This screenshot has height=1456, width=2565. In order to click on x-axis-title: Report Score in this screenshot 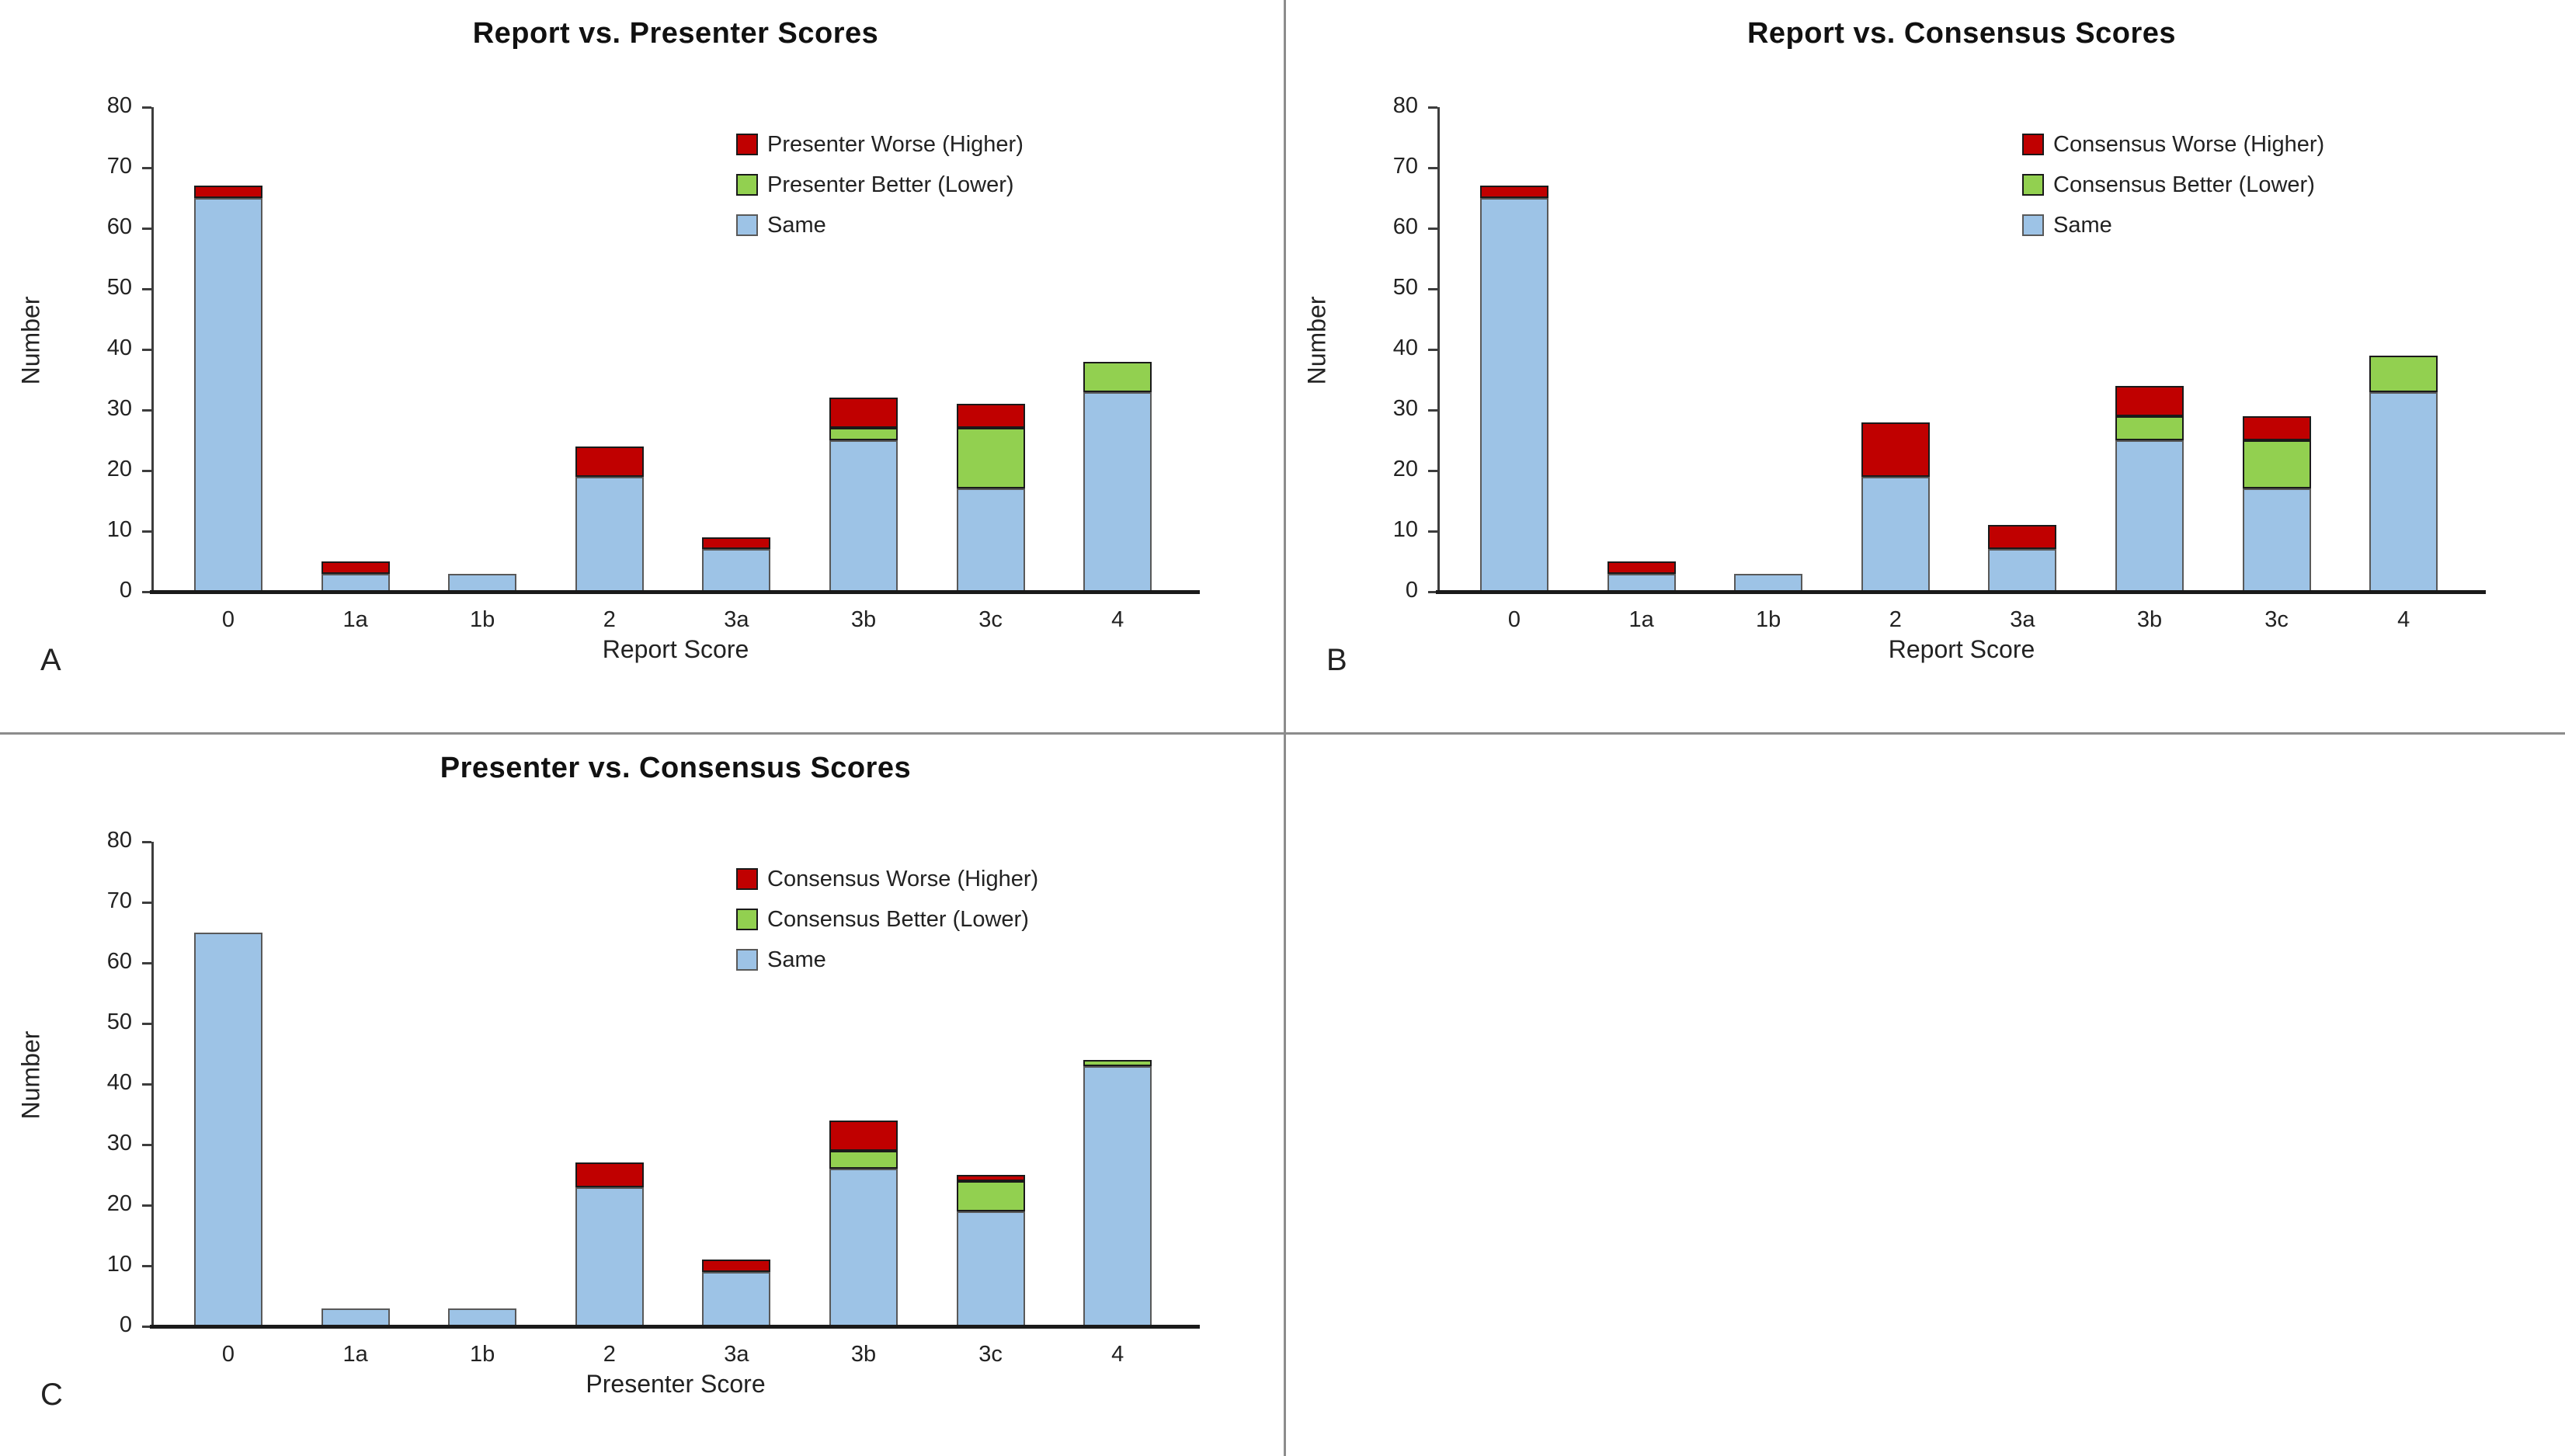, I will do `click(1962, 649)`.